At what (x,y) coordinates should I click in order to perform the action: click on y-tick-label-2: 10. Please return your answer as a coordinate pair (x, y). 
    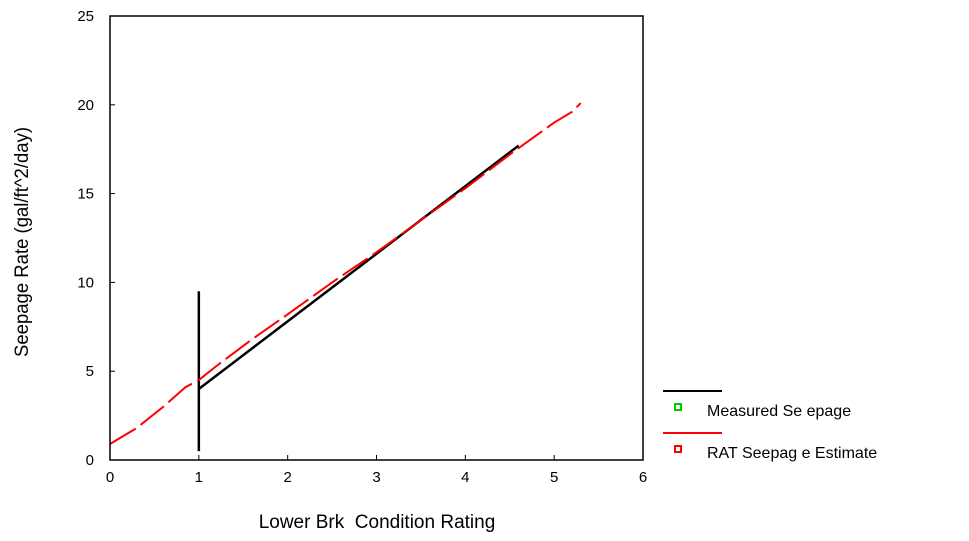
    Looking at the image, I should click on (85, 282).